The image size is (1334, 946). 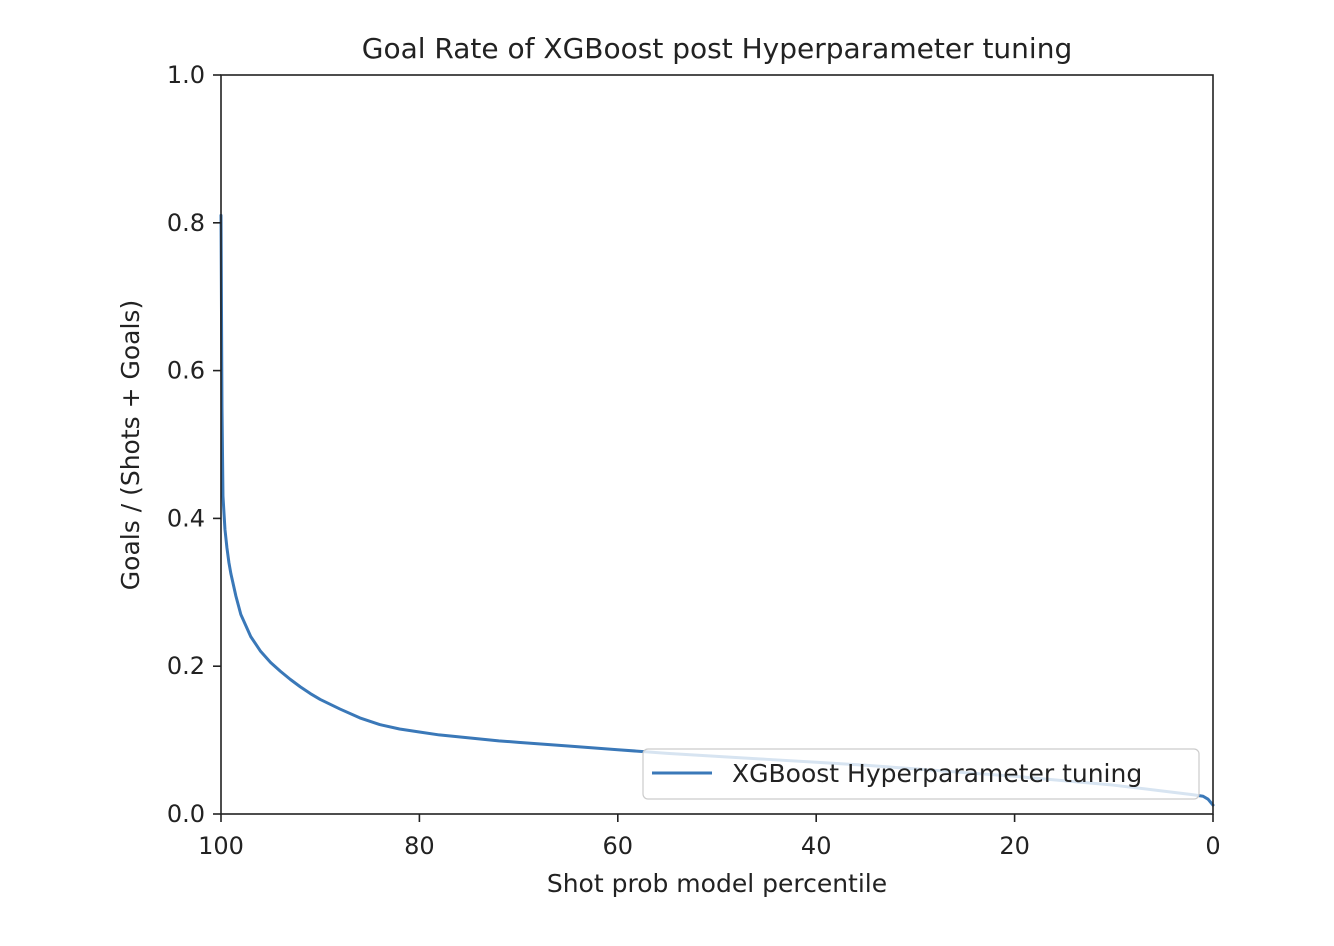 What do you see at coordinates (221, 846) in the screenshot?
I see `x-tick-label: 100` at bounding box center [221, 846].